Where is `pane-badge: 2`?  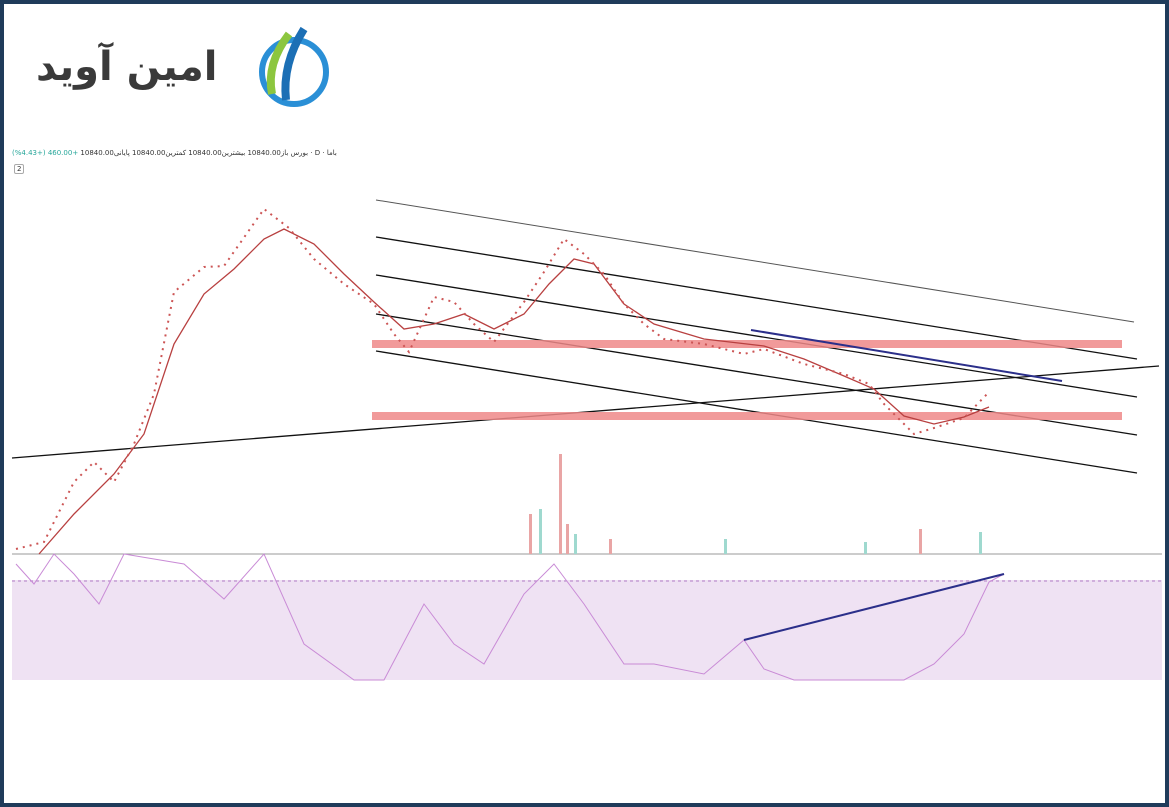
pane-badge: 2 is located at coordinates (19, 169).